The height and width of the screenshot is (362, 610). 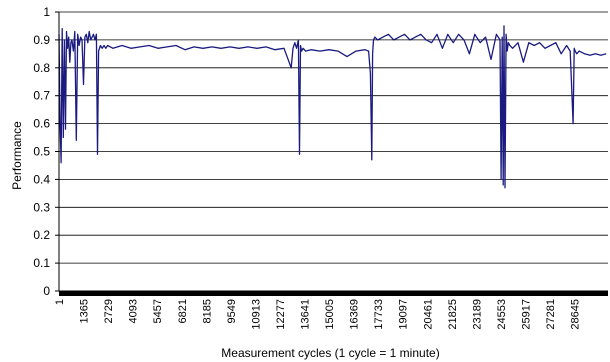 I want to click on x-tick-label: 13641, so click(x=306, y=314).